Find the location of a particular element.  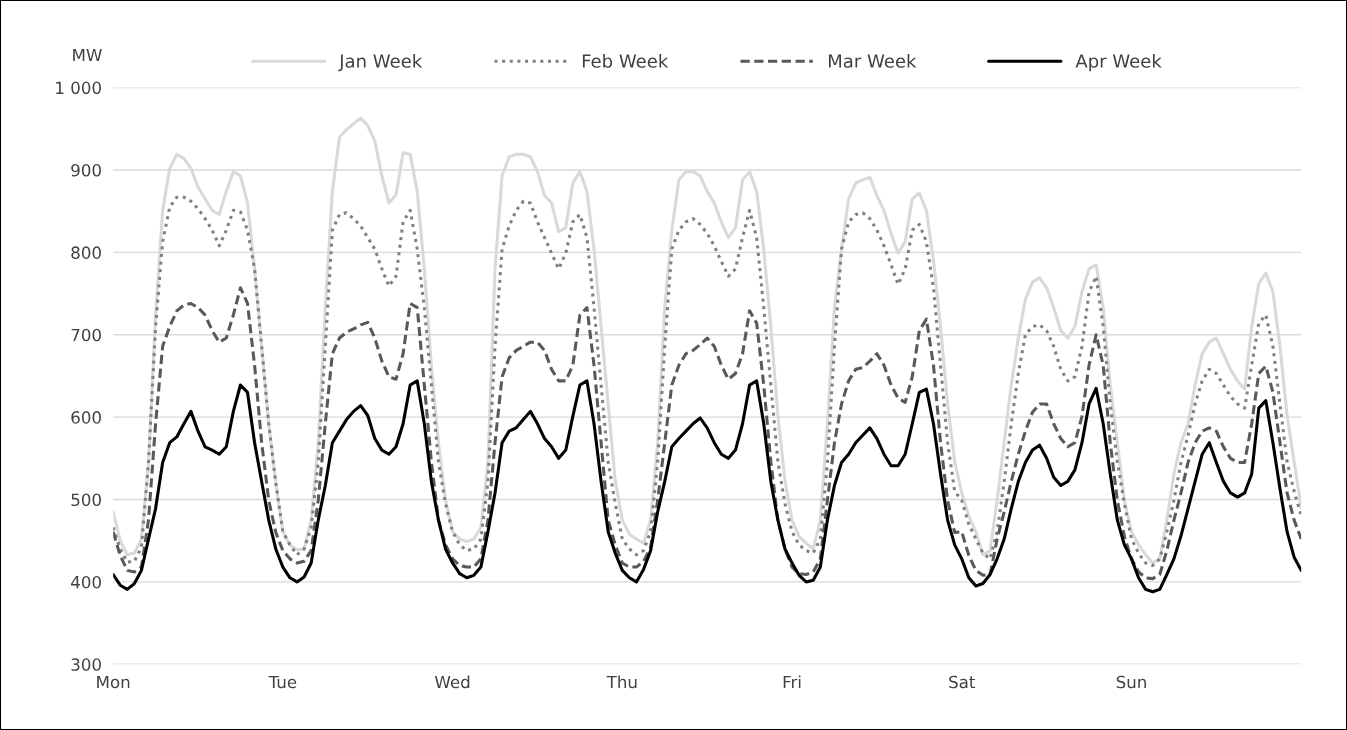

x-tick-label: Tue is located at coordinates (282, 682).